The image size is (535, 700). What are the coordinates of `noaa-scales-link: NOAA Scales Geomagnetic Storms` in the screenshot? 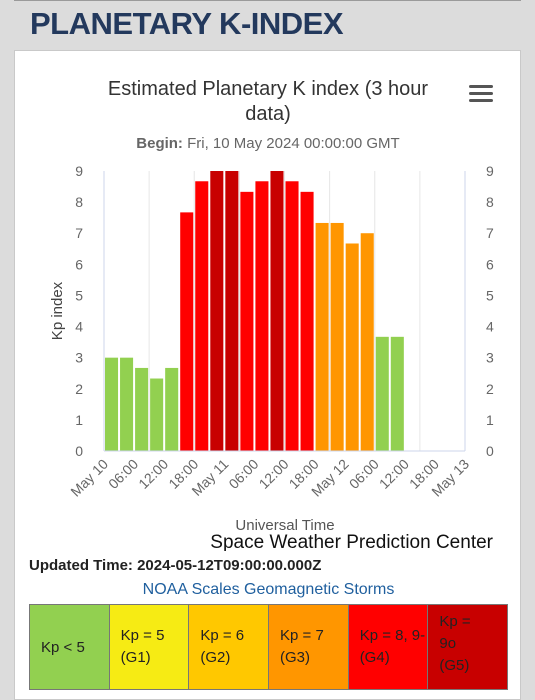 It's located at (268, 589).